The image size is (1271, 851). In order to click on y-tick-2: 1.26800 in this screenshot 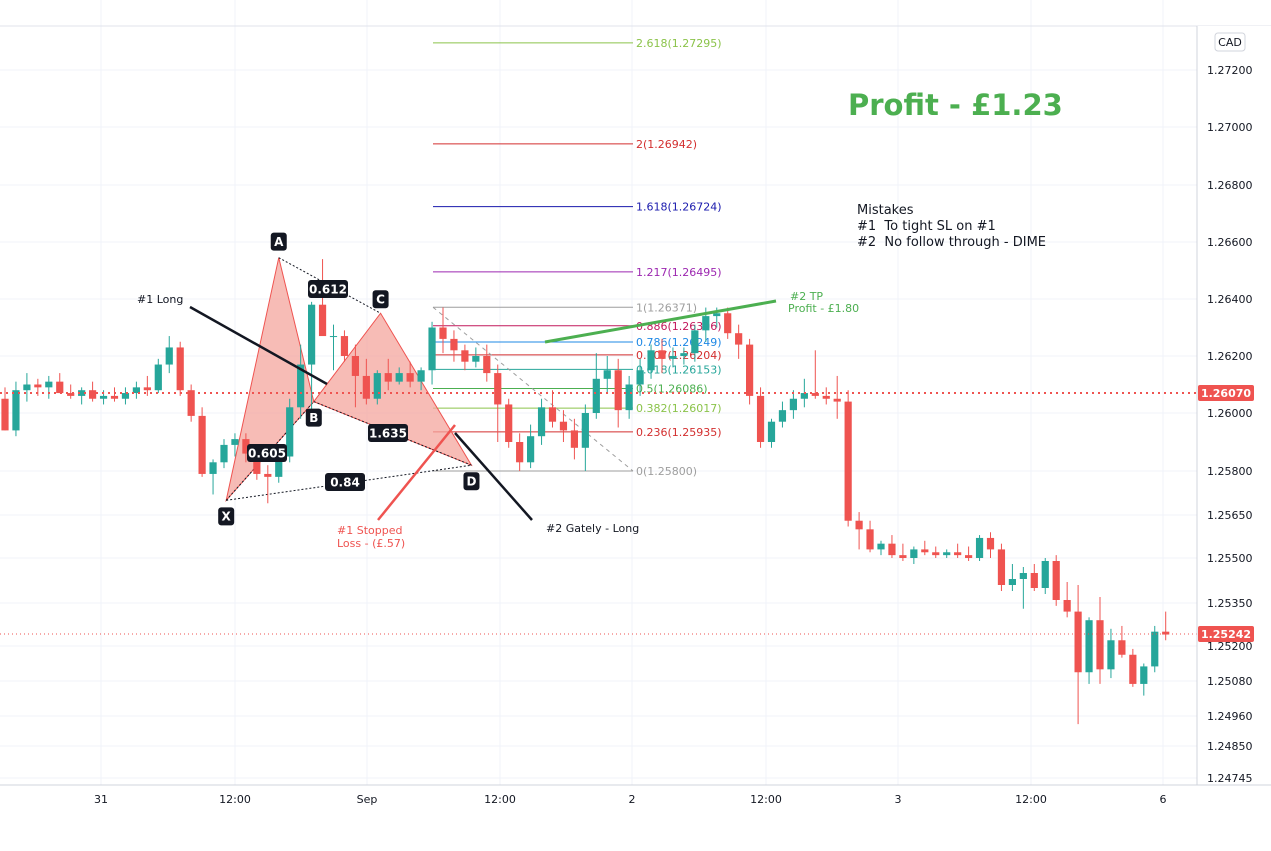, I will do `click(1230, 185)`.